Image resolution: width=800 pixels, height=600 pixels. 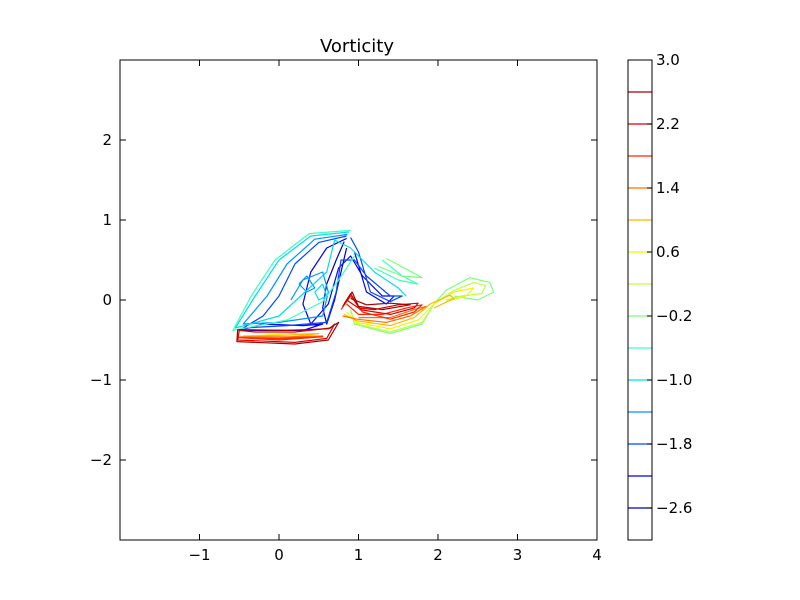 What do you see at coordinates (357, 46) in the screenshot?
I see `chart-title: Vorticity` at bounding box center [357, 46].